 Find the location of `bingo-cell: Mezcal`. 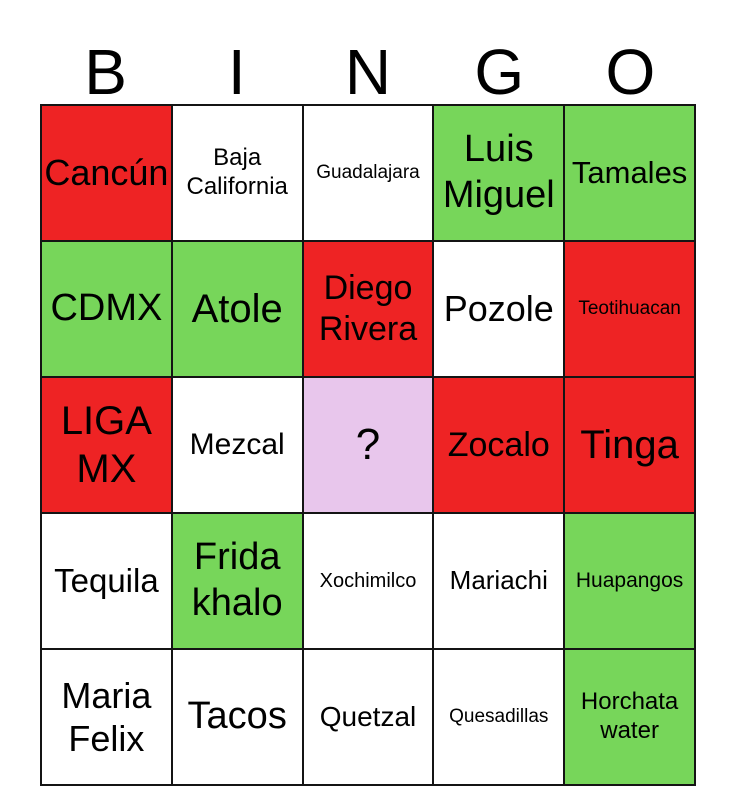

bingo-cell: Mezcal is located at coordinates (237, 445).